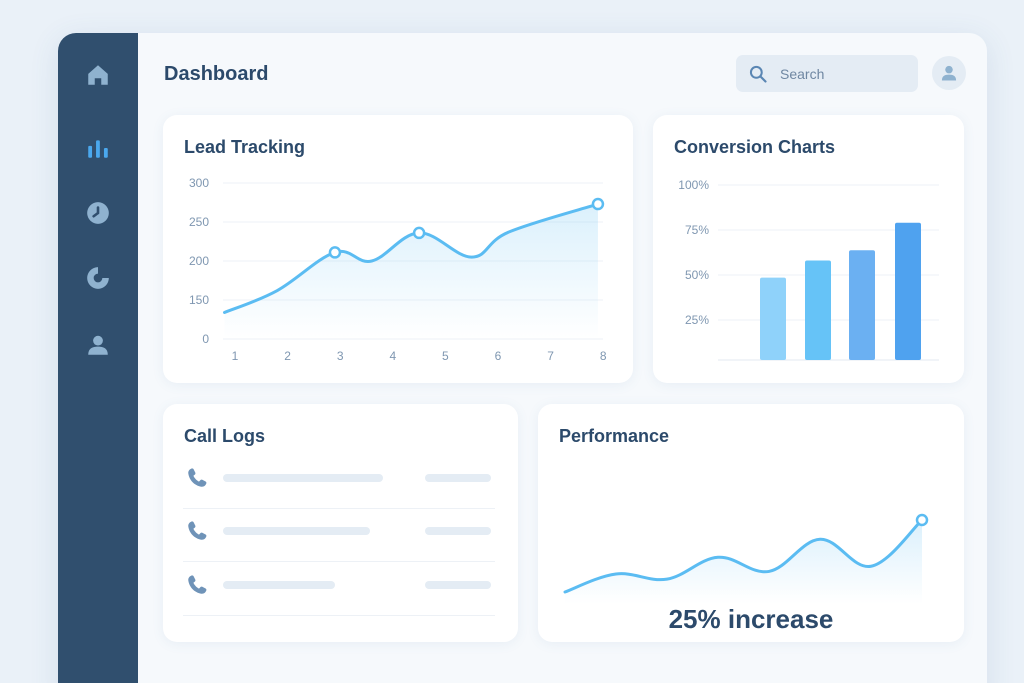  I want to click on y-tick-label: 200, so click(199, 261).